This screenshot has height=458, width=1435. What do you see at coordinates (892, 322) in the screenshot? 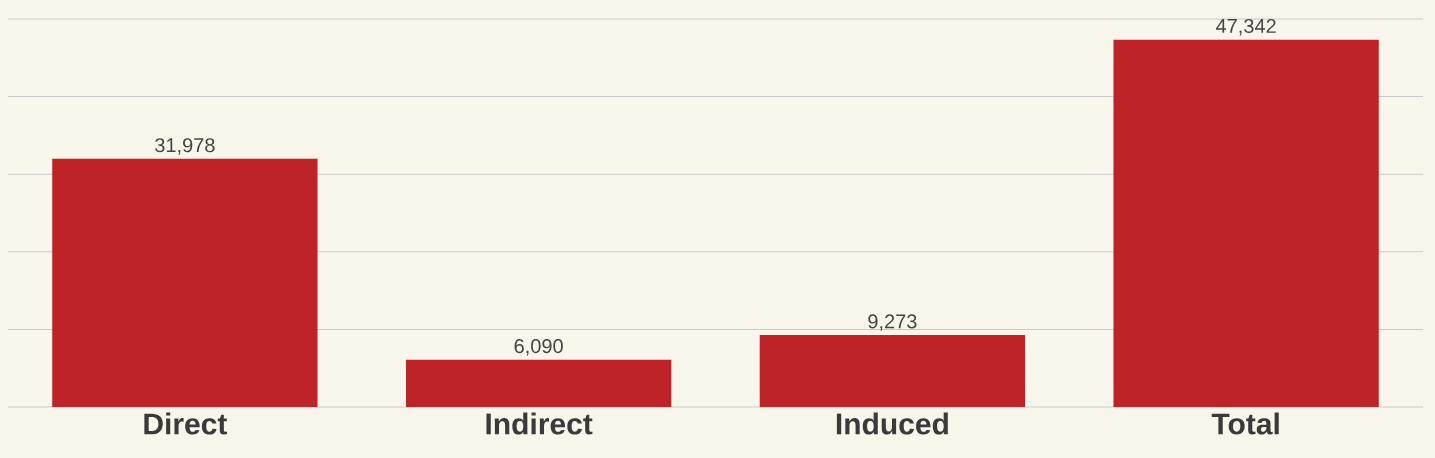
I see `data-label: 9,273` at bounding box center [892, 322].